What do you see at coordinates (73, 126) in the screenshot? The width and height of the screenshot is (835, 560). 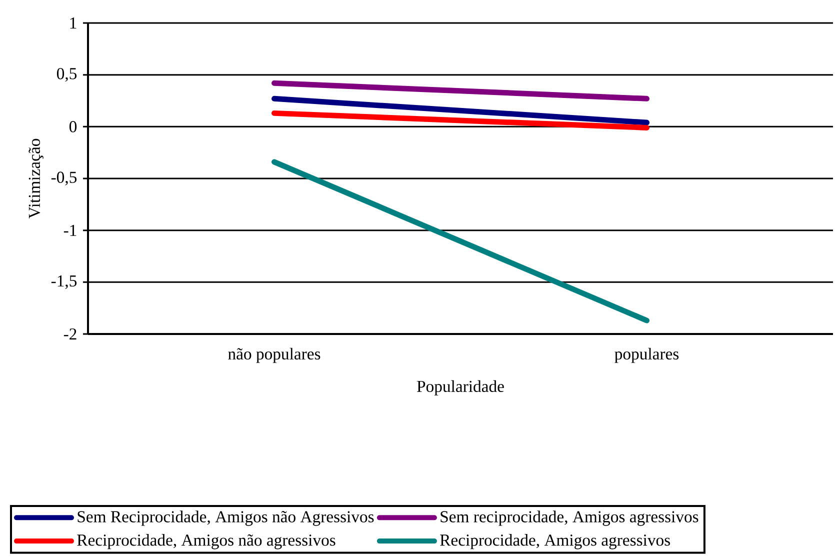 I see `y-tick-label: 0` at bounding box center [73, 126].